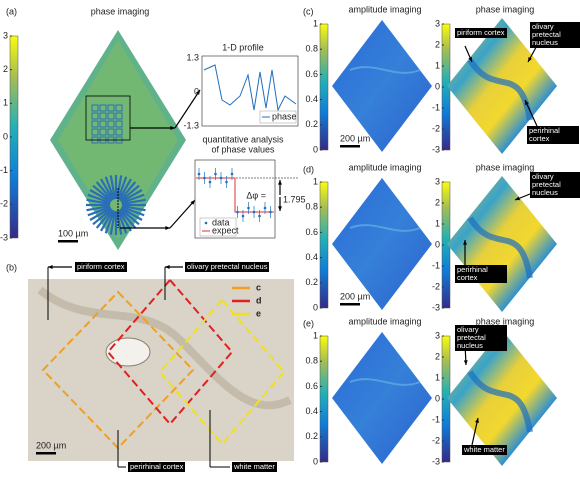 The width and height of the screenshot is (580, 479). I want to click on panel-title: amplitude imaging, so click(384, 321).